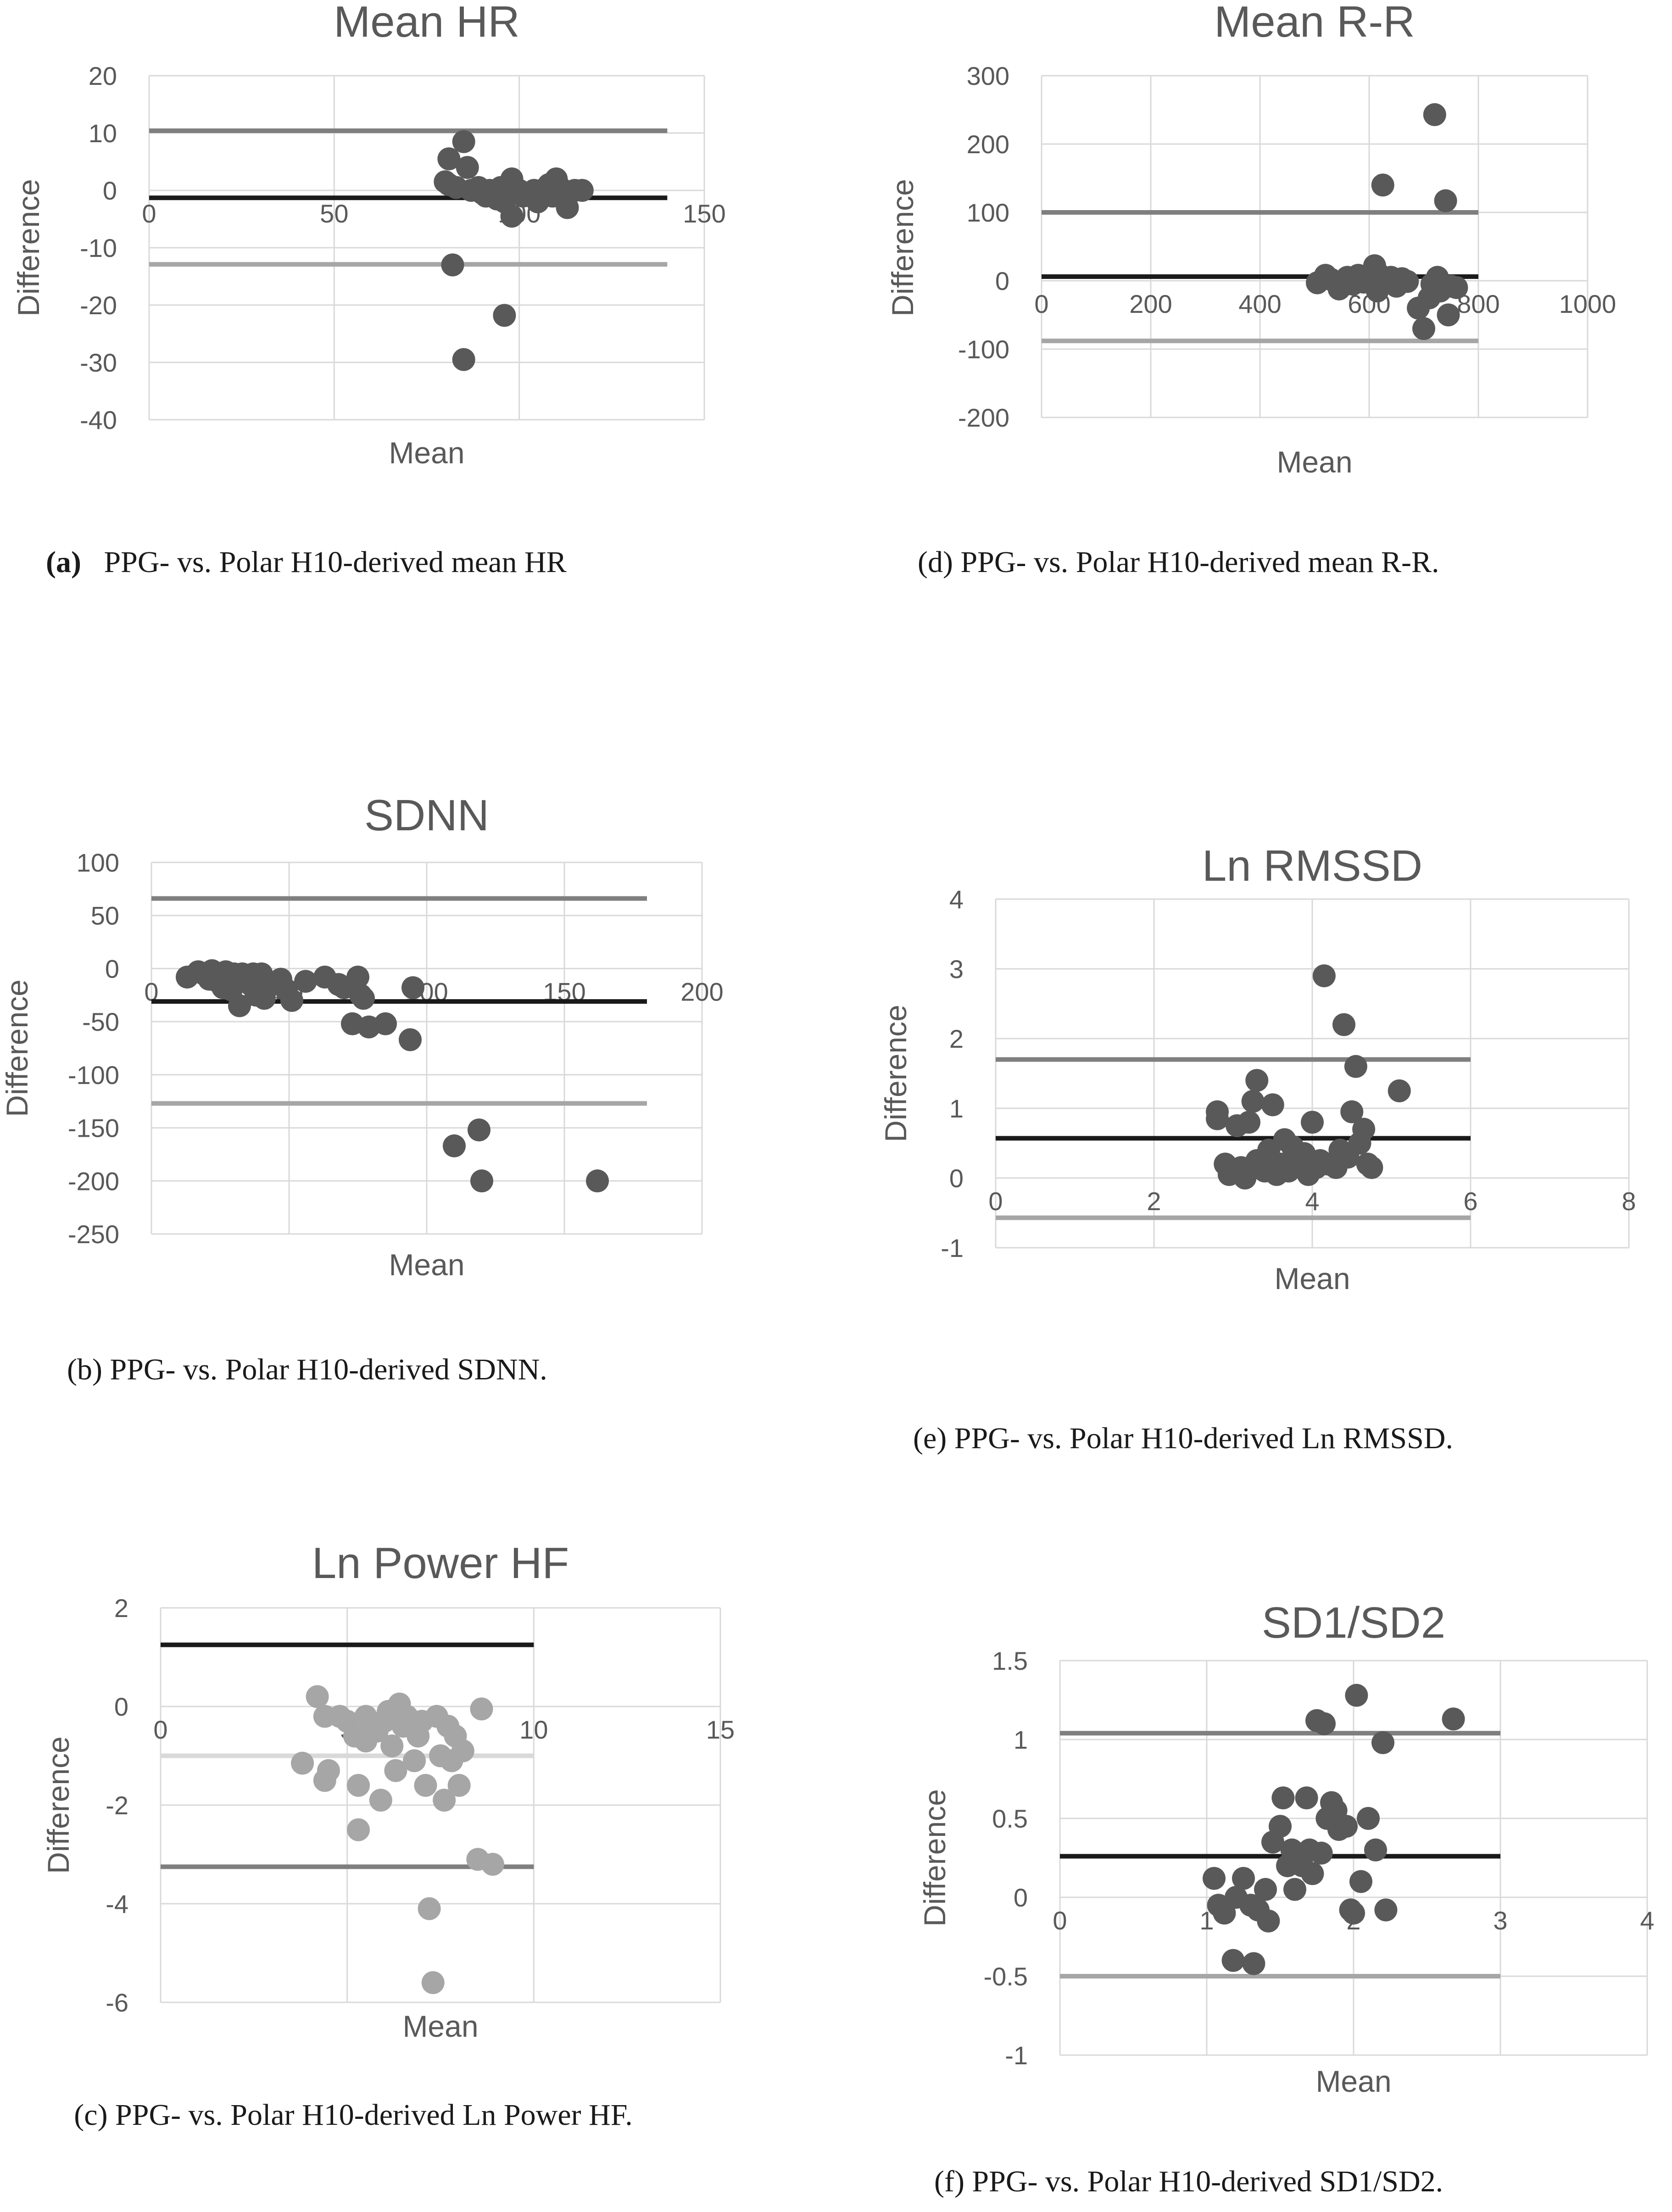  I want to click on y-tick-label: -4, so click(117, 1904).